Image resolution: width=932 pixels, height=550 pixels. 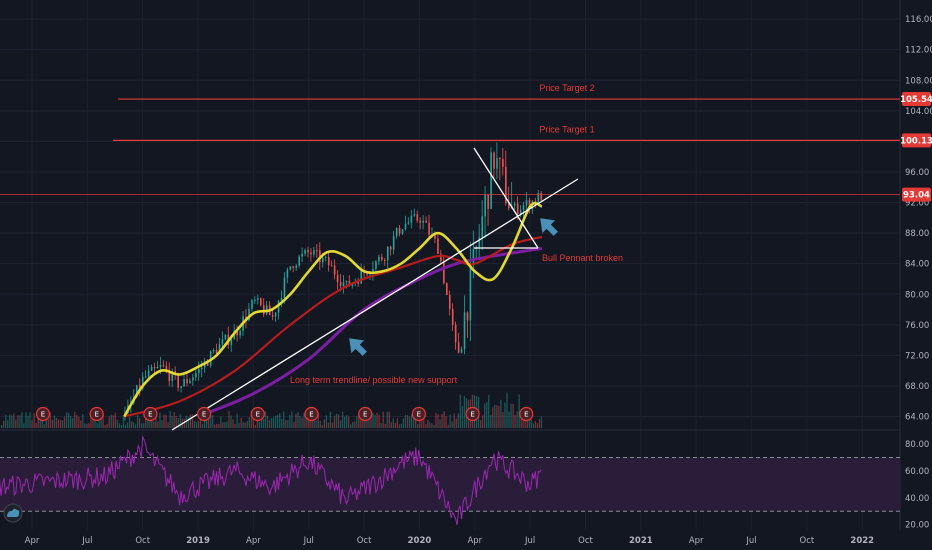 I want to click on tradingview-logo, so click(x=13, y=513).